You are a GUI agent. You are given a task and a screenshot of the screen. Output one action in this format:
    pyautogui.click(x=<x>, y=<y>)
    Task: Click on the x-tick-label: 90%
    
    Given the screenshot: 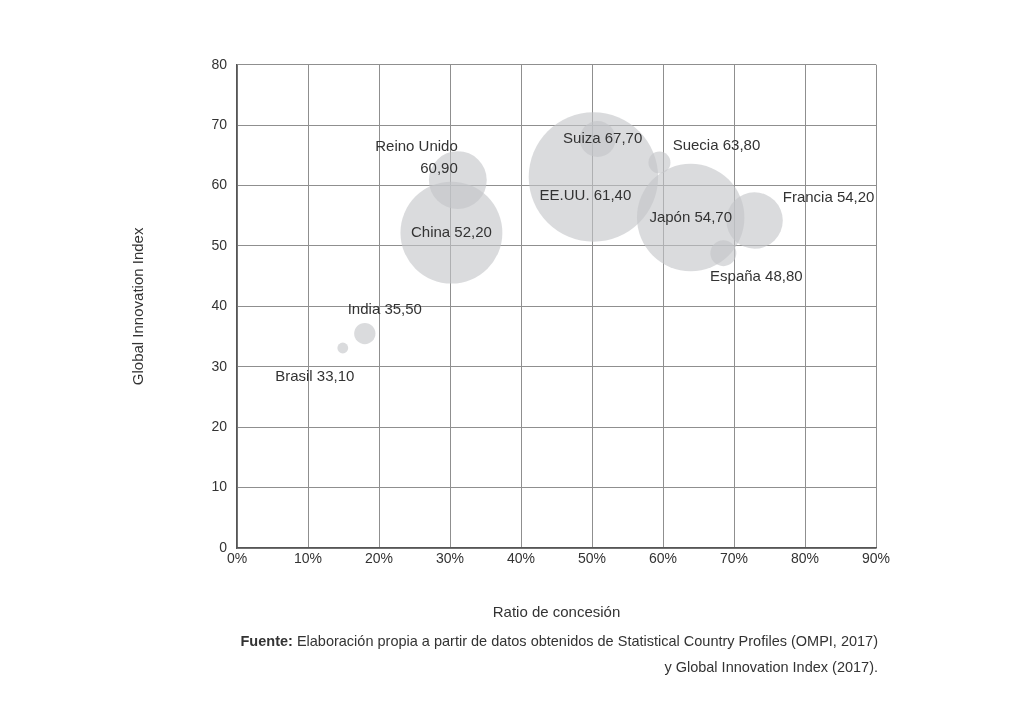 What is the action you would take?
    pyautogui.click(x=876, y=558)
    